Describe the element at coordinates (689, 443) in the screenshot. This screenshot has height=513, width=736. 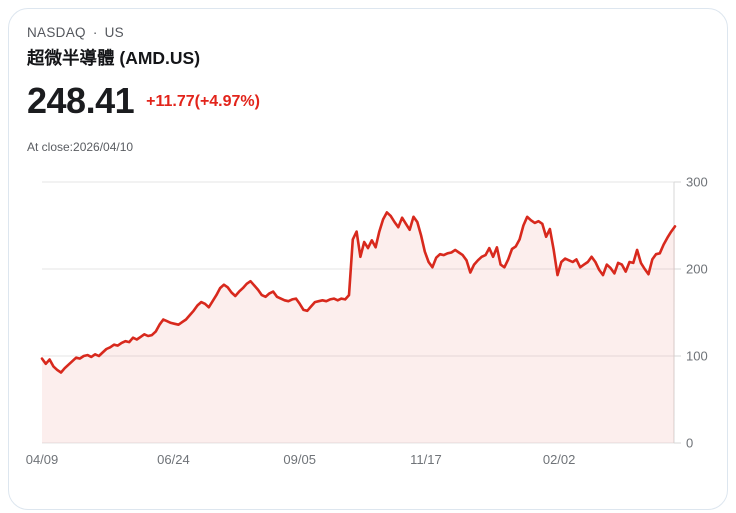
I see `y-tick-label-0: 0` at that location.